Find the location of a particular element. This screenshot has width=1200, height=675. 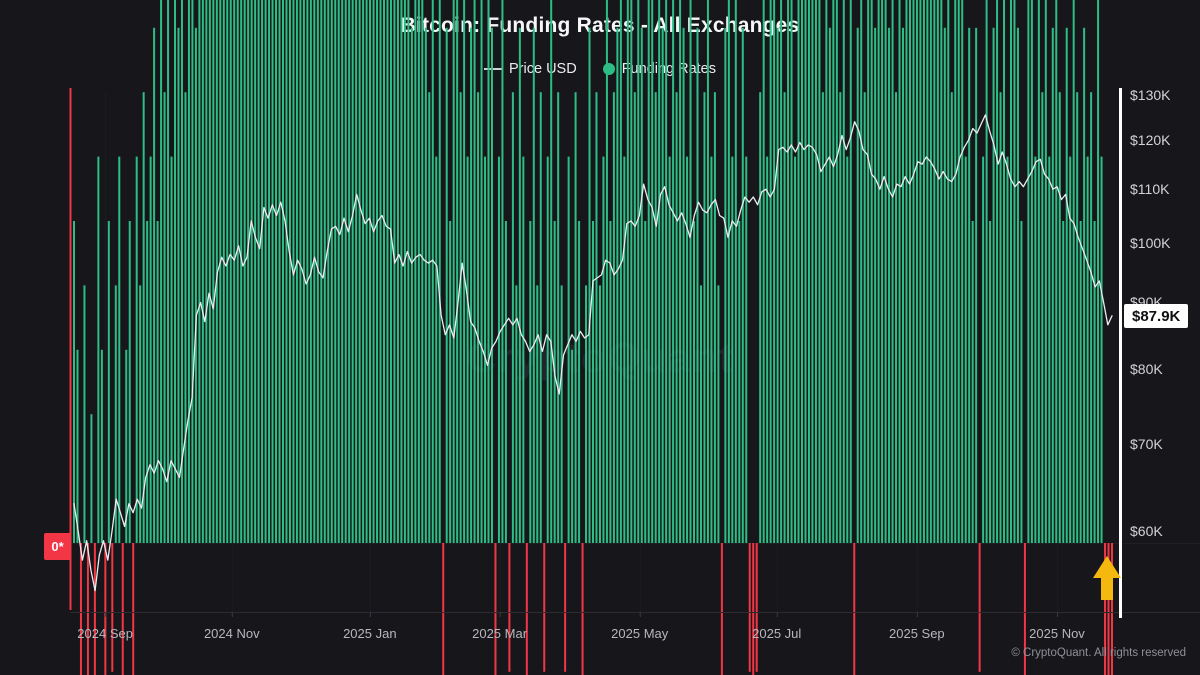

legend-item-price: Price USD is located at coordinates (530, 69).